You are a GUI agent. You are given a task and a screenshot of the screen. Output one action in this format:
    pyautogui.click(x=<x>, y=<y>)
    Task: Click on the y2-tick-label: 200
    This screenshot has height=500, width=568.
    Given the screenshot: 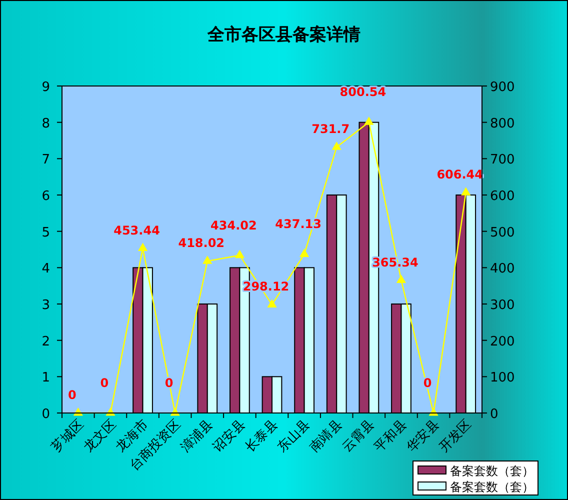 What is the action you would take?
    pyautogui.click(x=502, y=342)
    